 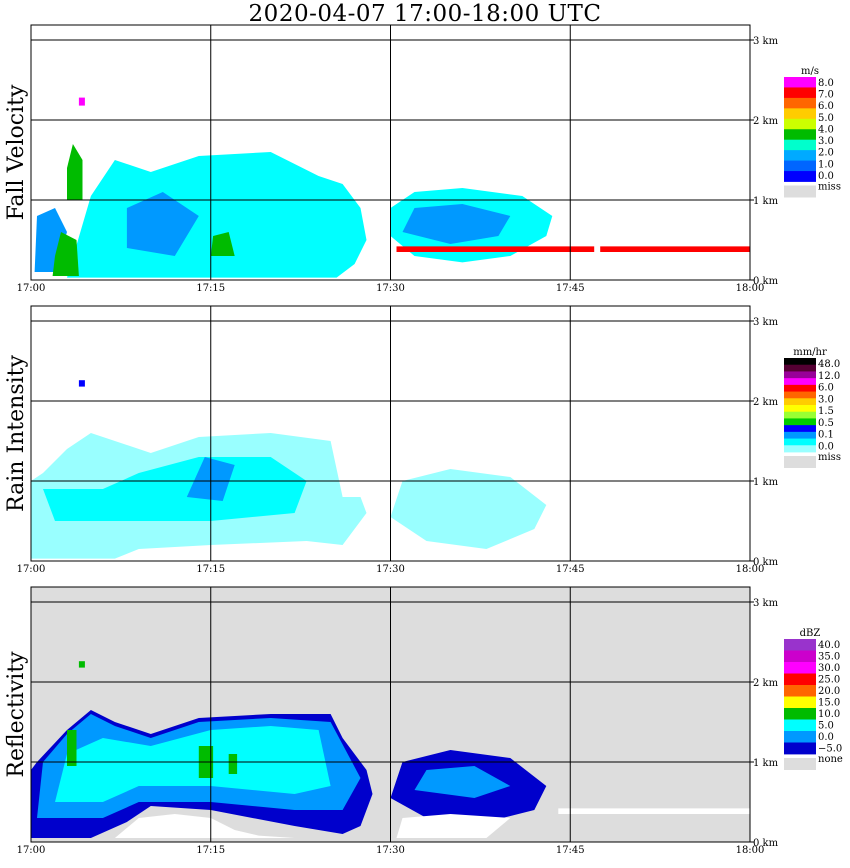 I want to click on colorbar-label: 8.0, so click(x=826, y=83).